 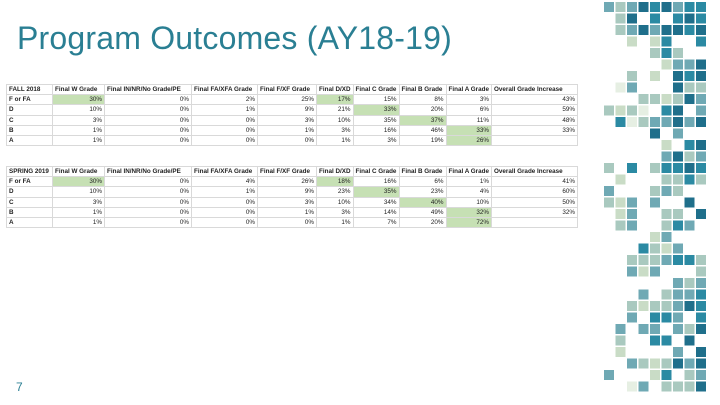 I want to click on table-cell: 32%, so click(x=468, y=212).